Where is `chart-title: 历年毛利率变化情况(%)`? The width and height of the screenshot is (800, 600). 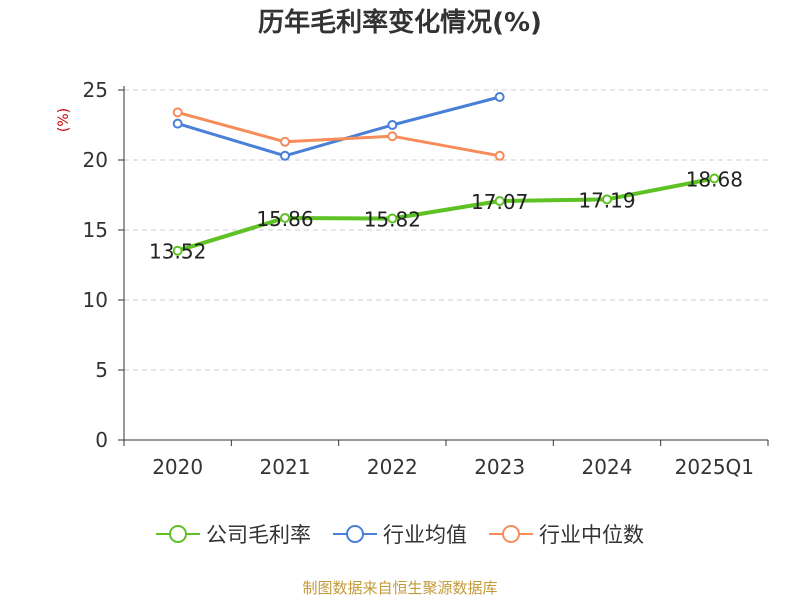 chart-title: 历年毛利率变化情况(%) is located at coordinates (400, 23).